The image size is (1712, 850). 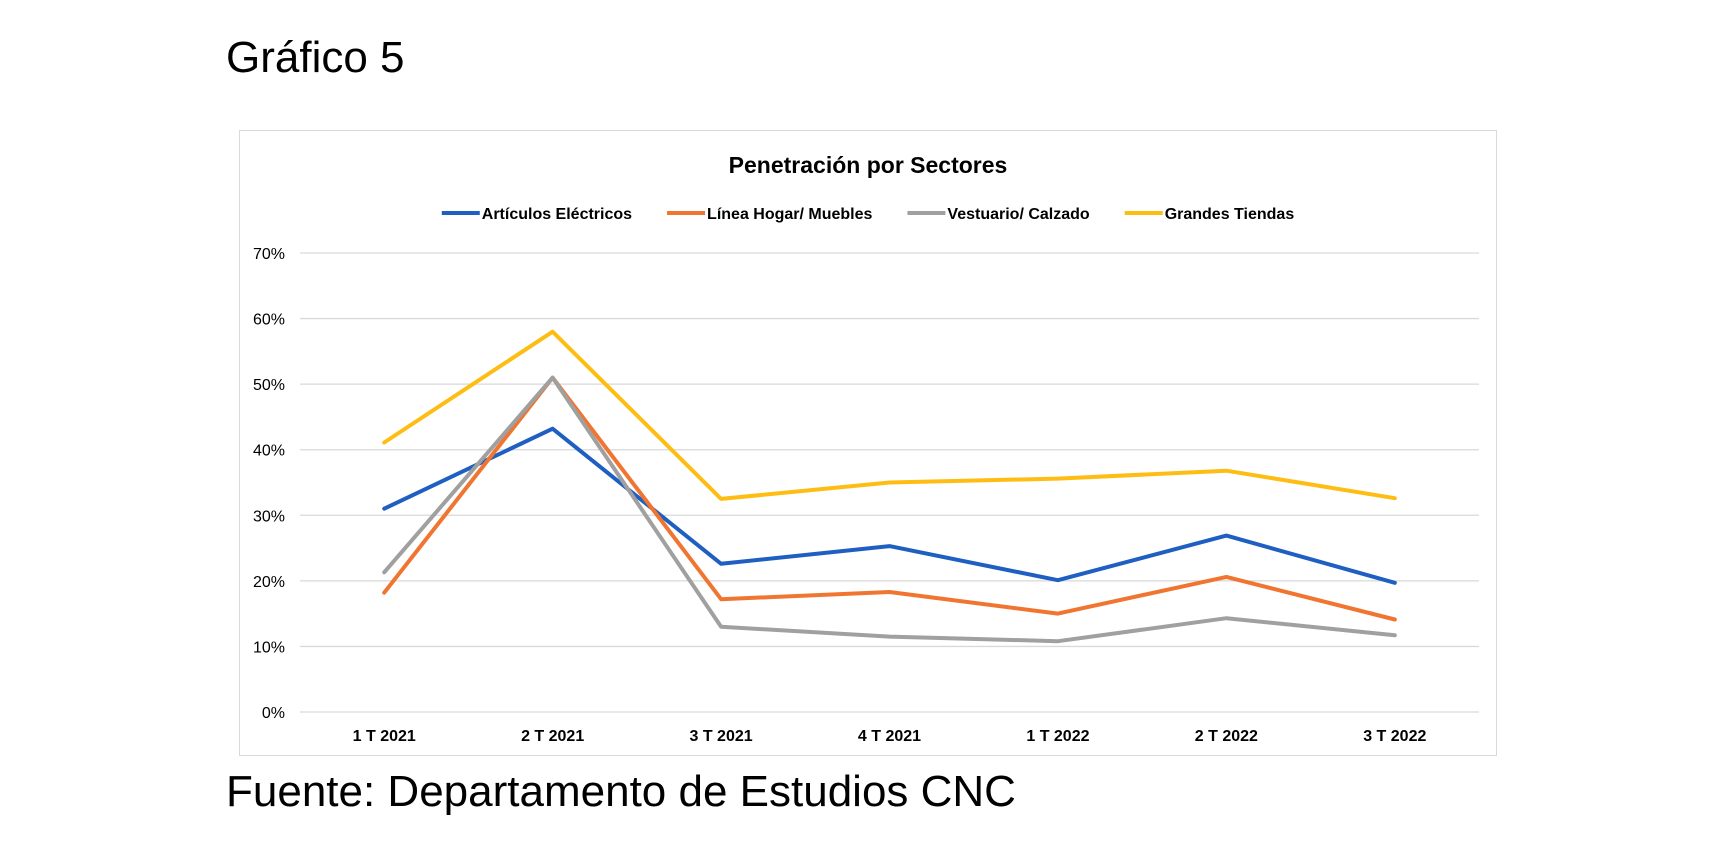 What do you see at coordinates (1226, 736) in the screenshot?
I see `x-tick-label: 2 T 2022` at bounding box center [1226, 736].